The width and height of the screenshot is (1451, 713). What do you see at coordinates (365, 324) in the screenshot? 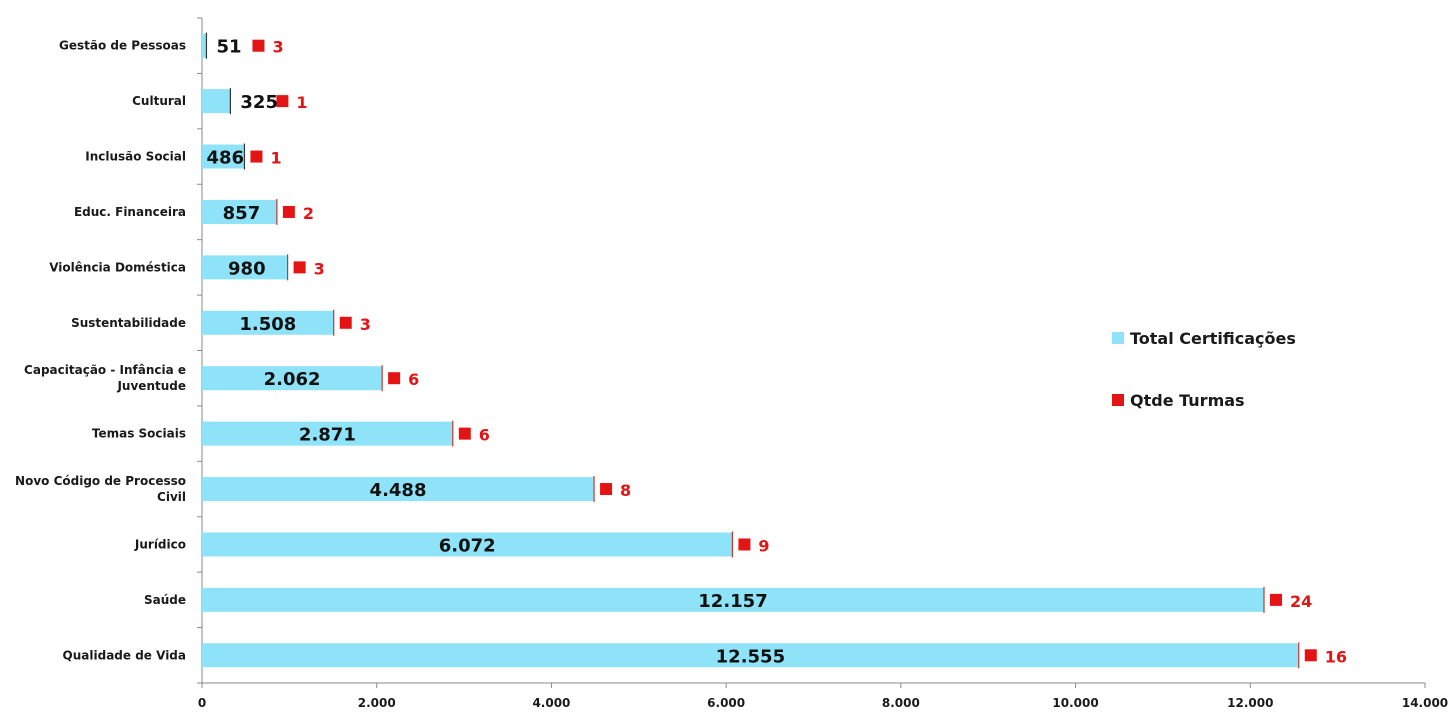
I see `turmas-label-sustentabilidade: 3` at bounding box center [365, 324].